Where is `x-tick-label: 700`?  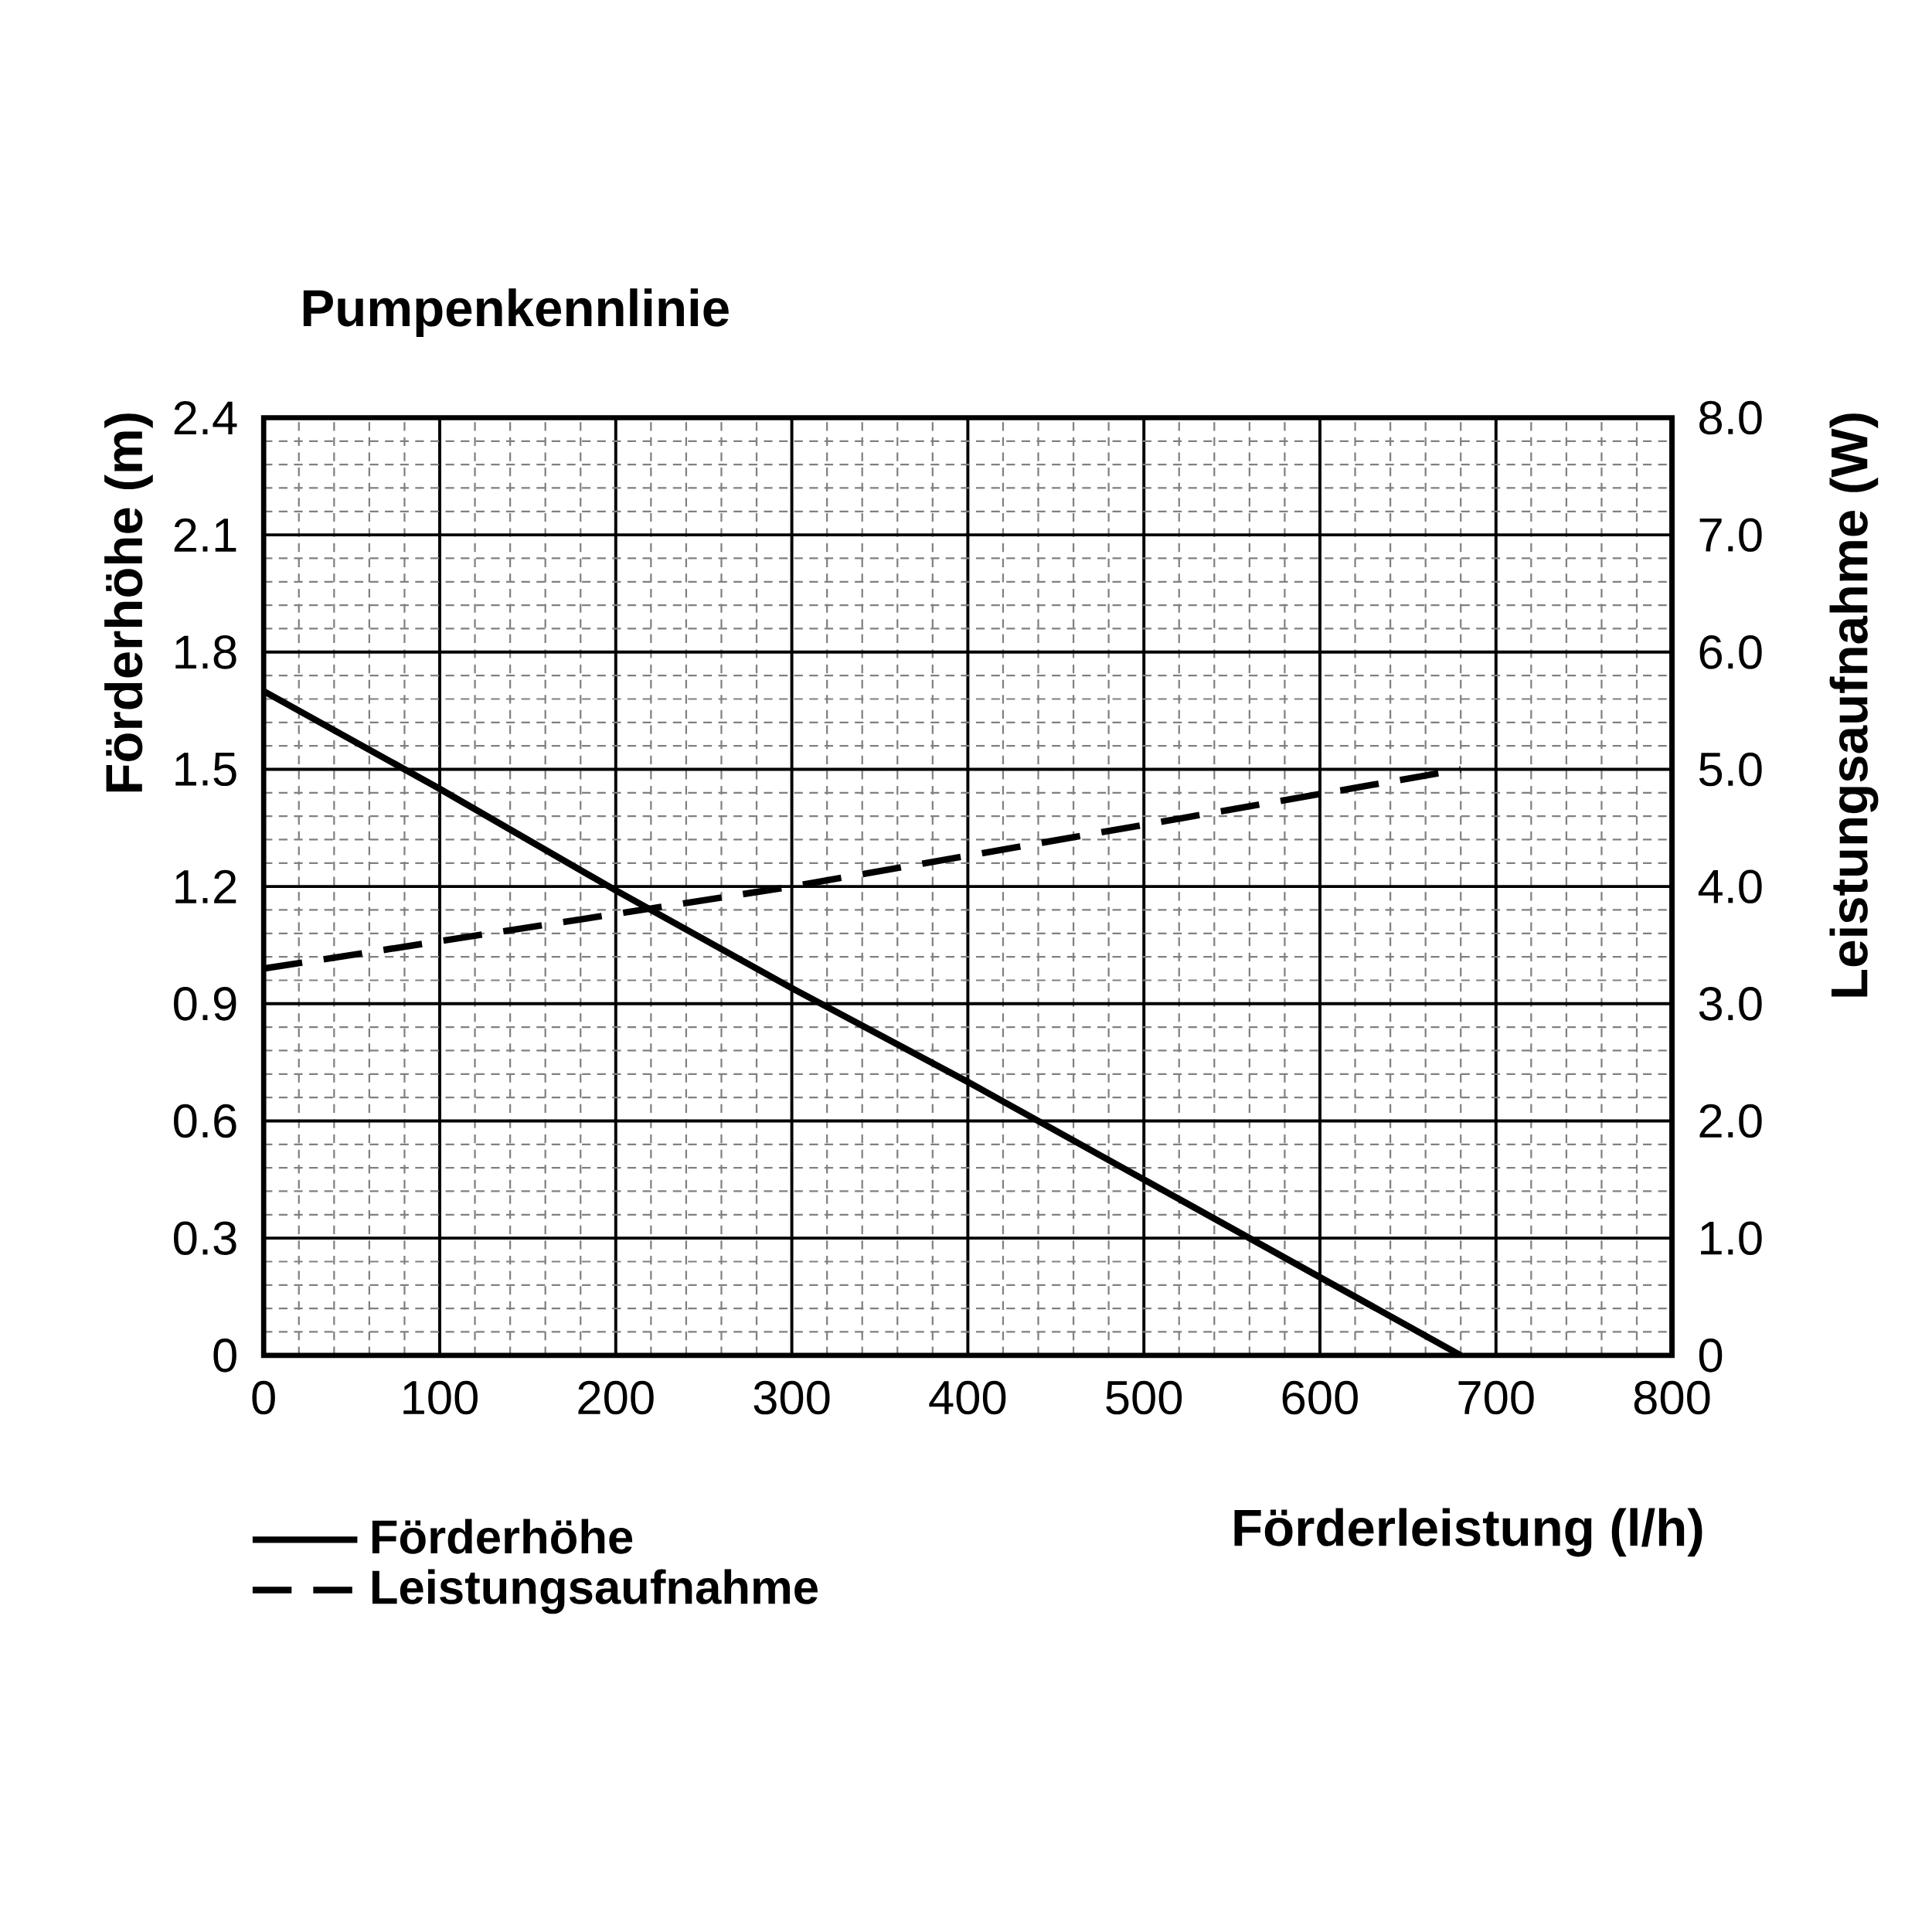
x-tick-label: 700 is located at coordinates (1496, 1397).